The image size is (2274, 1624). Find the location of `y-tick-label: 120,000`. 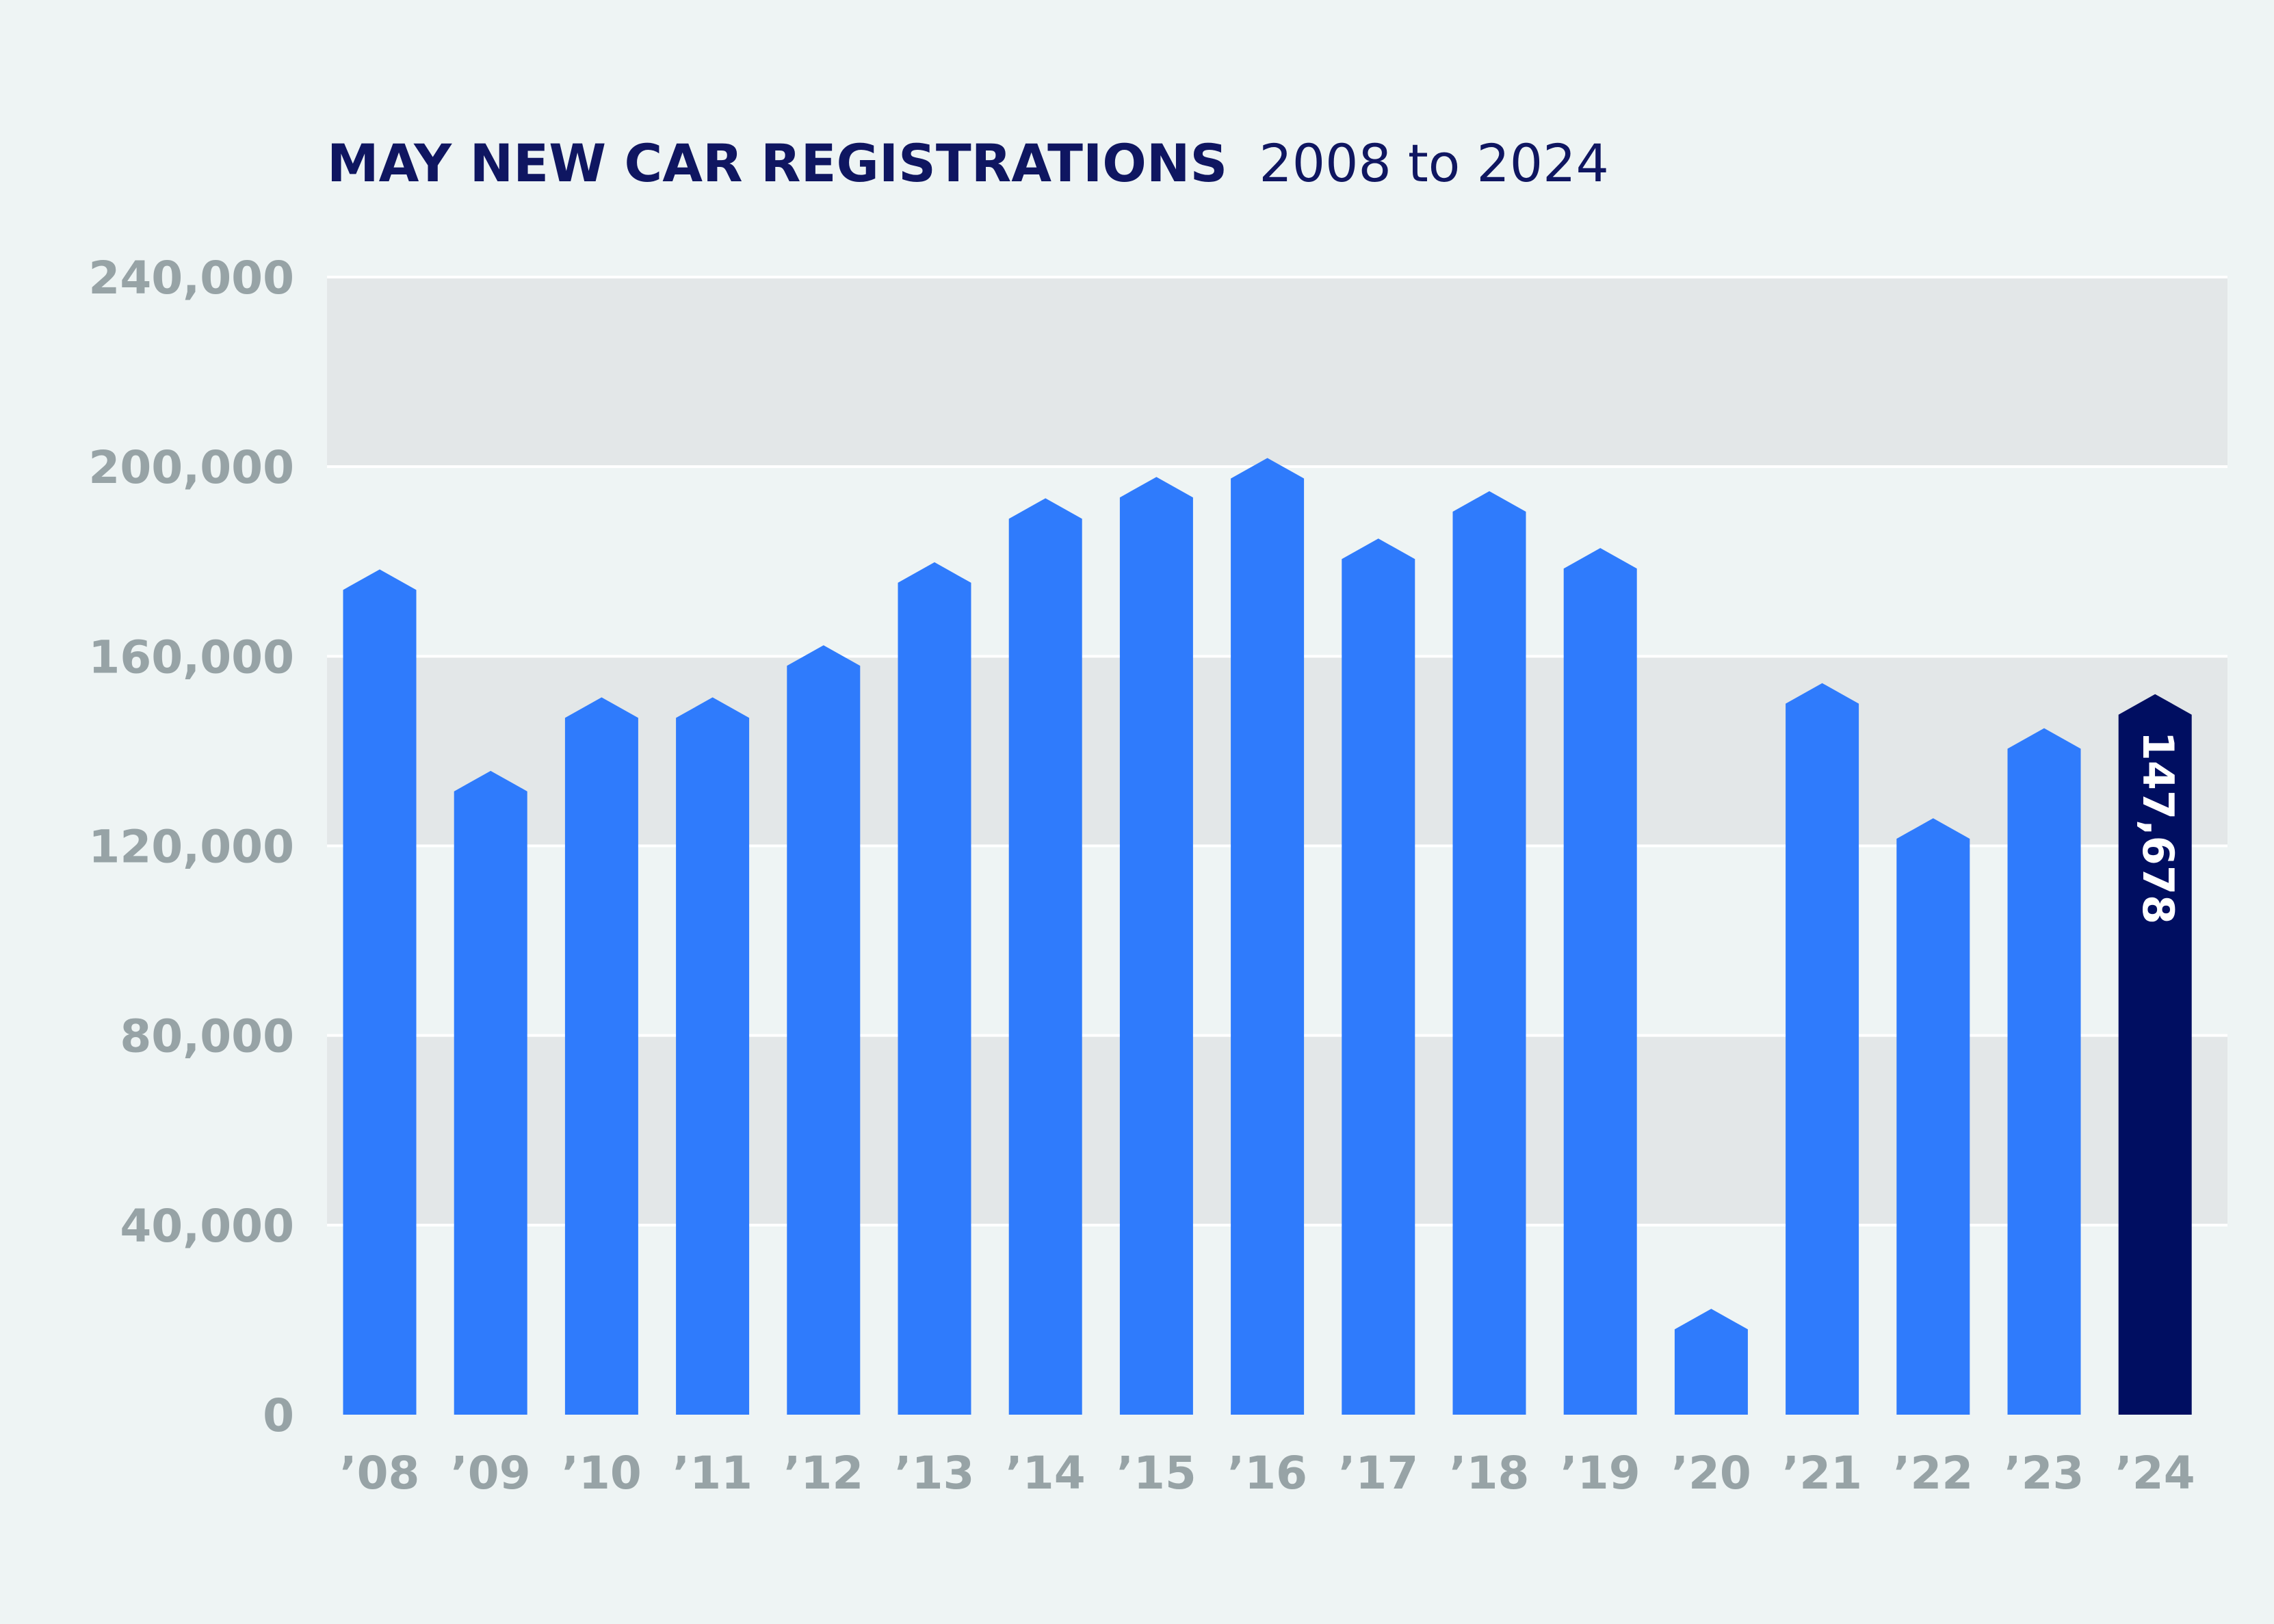

y-tick-label: 120,000 is located at coordinates (191, 847).